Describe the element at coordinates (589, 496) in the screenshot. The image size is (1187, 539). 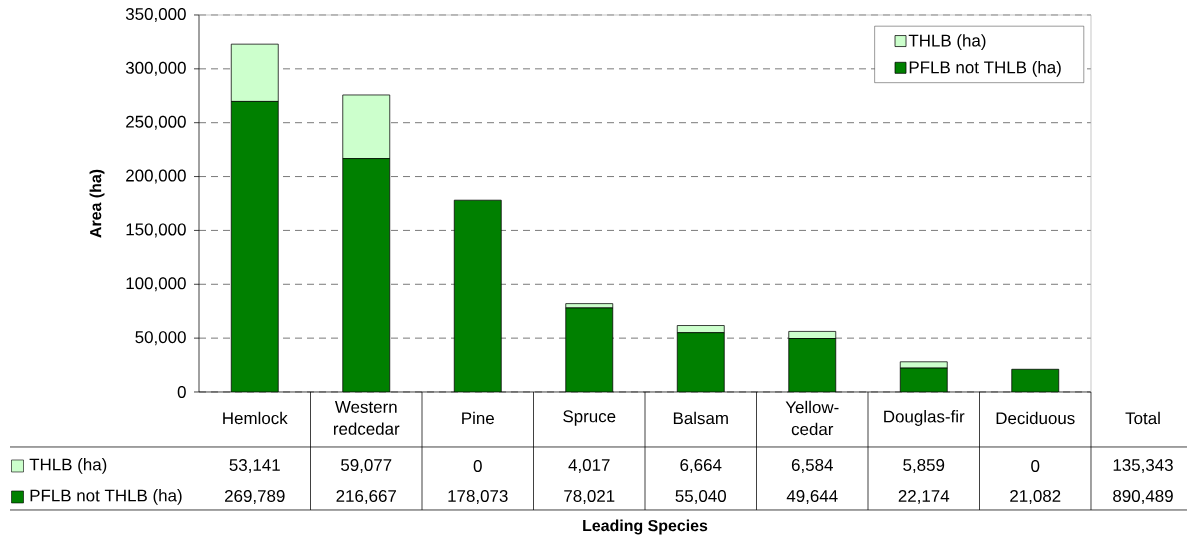
I see `data-label: 78,021` at that location.